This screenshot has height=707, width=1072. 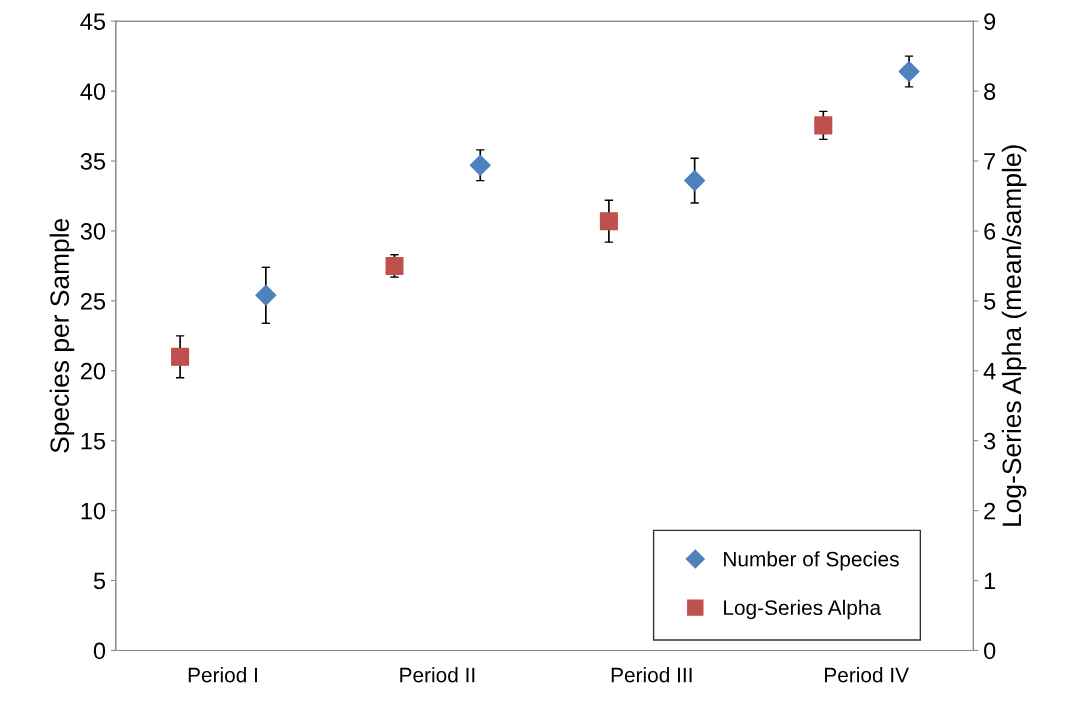 What do you see at coordinates (990, 441) in the screenshot?
I see `y2-tick-label: 3` at bounding box center [990, 441].